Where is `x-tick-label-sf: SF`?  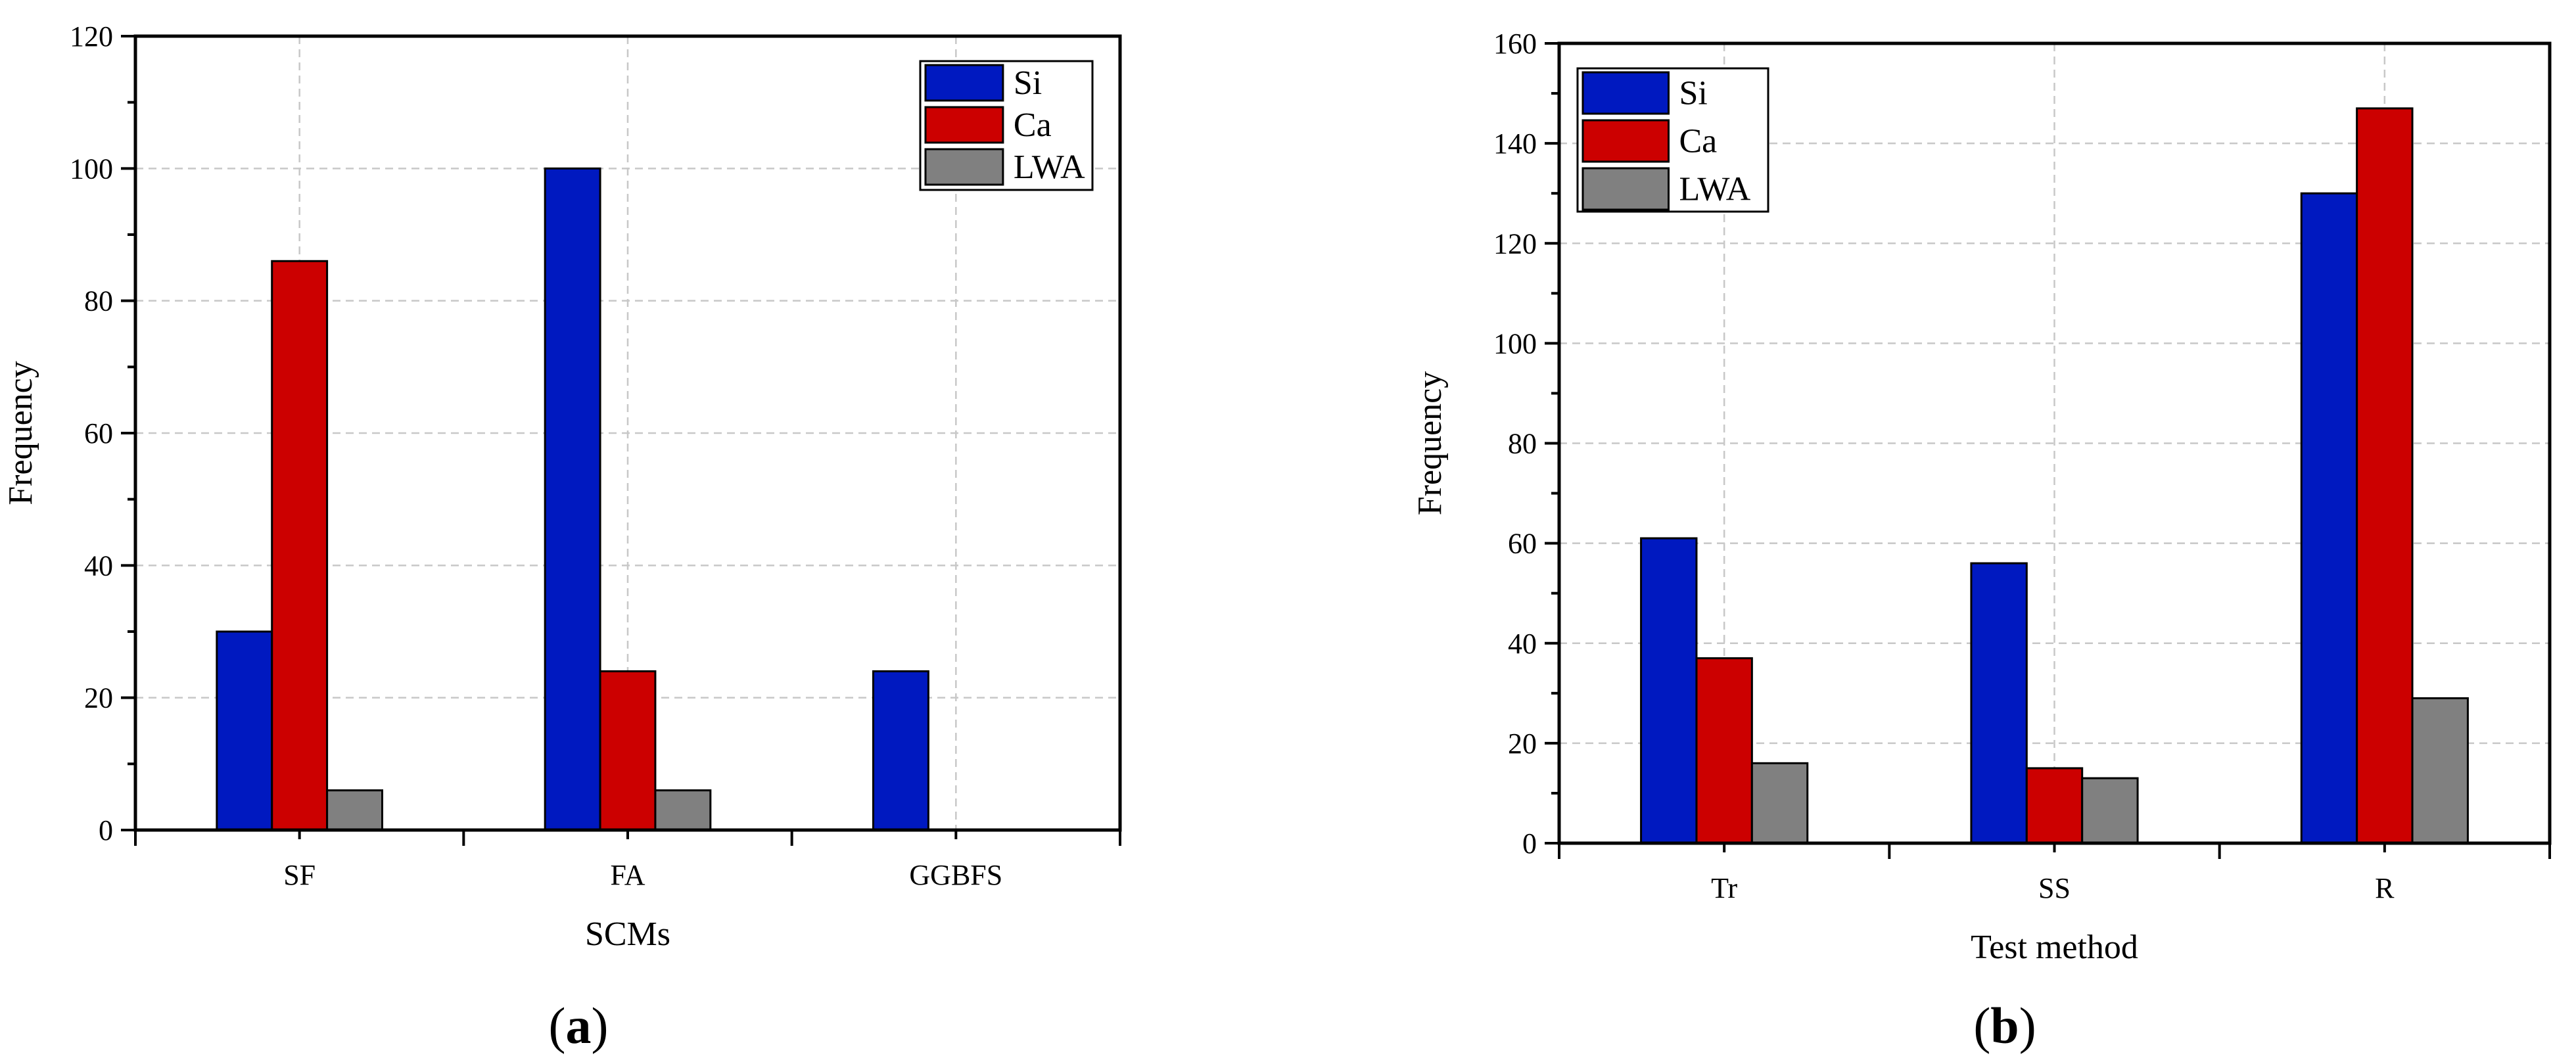
x-tick-label-sf: SF is located at coordinates (299, 875).